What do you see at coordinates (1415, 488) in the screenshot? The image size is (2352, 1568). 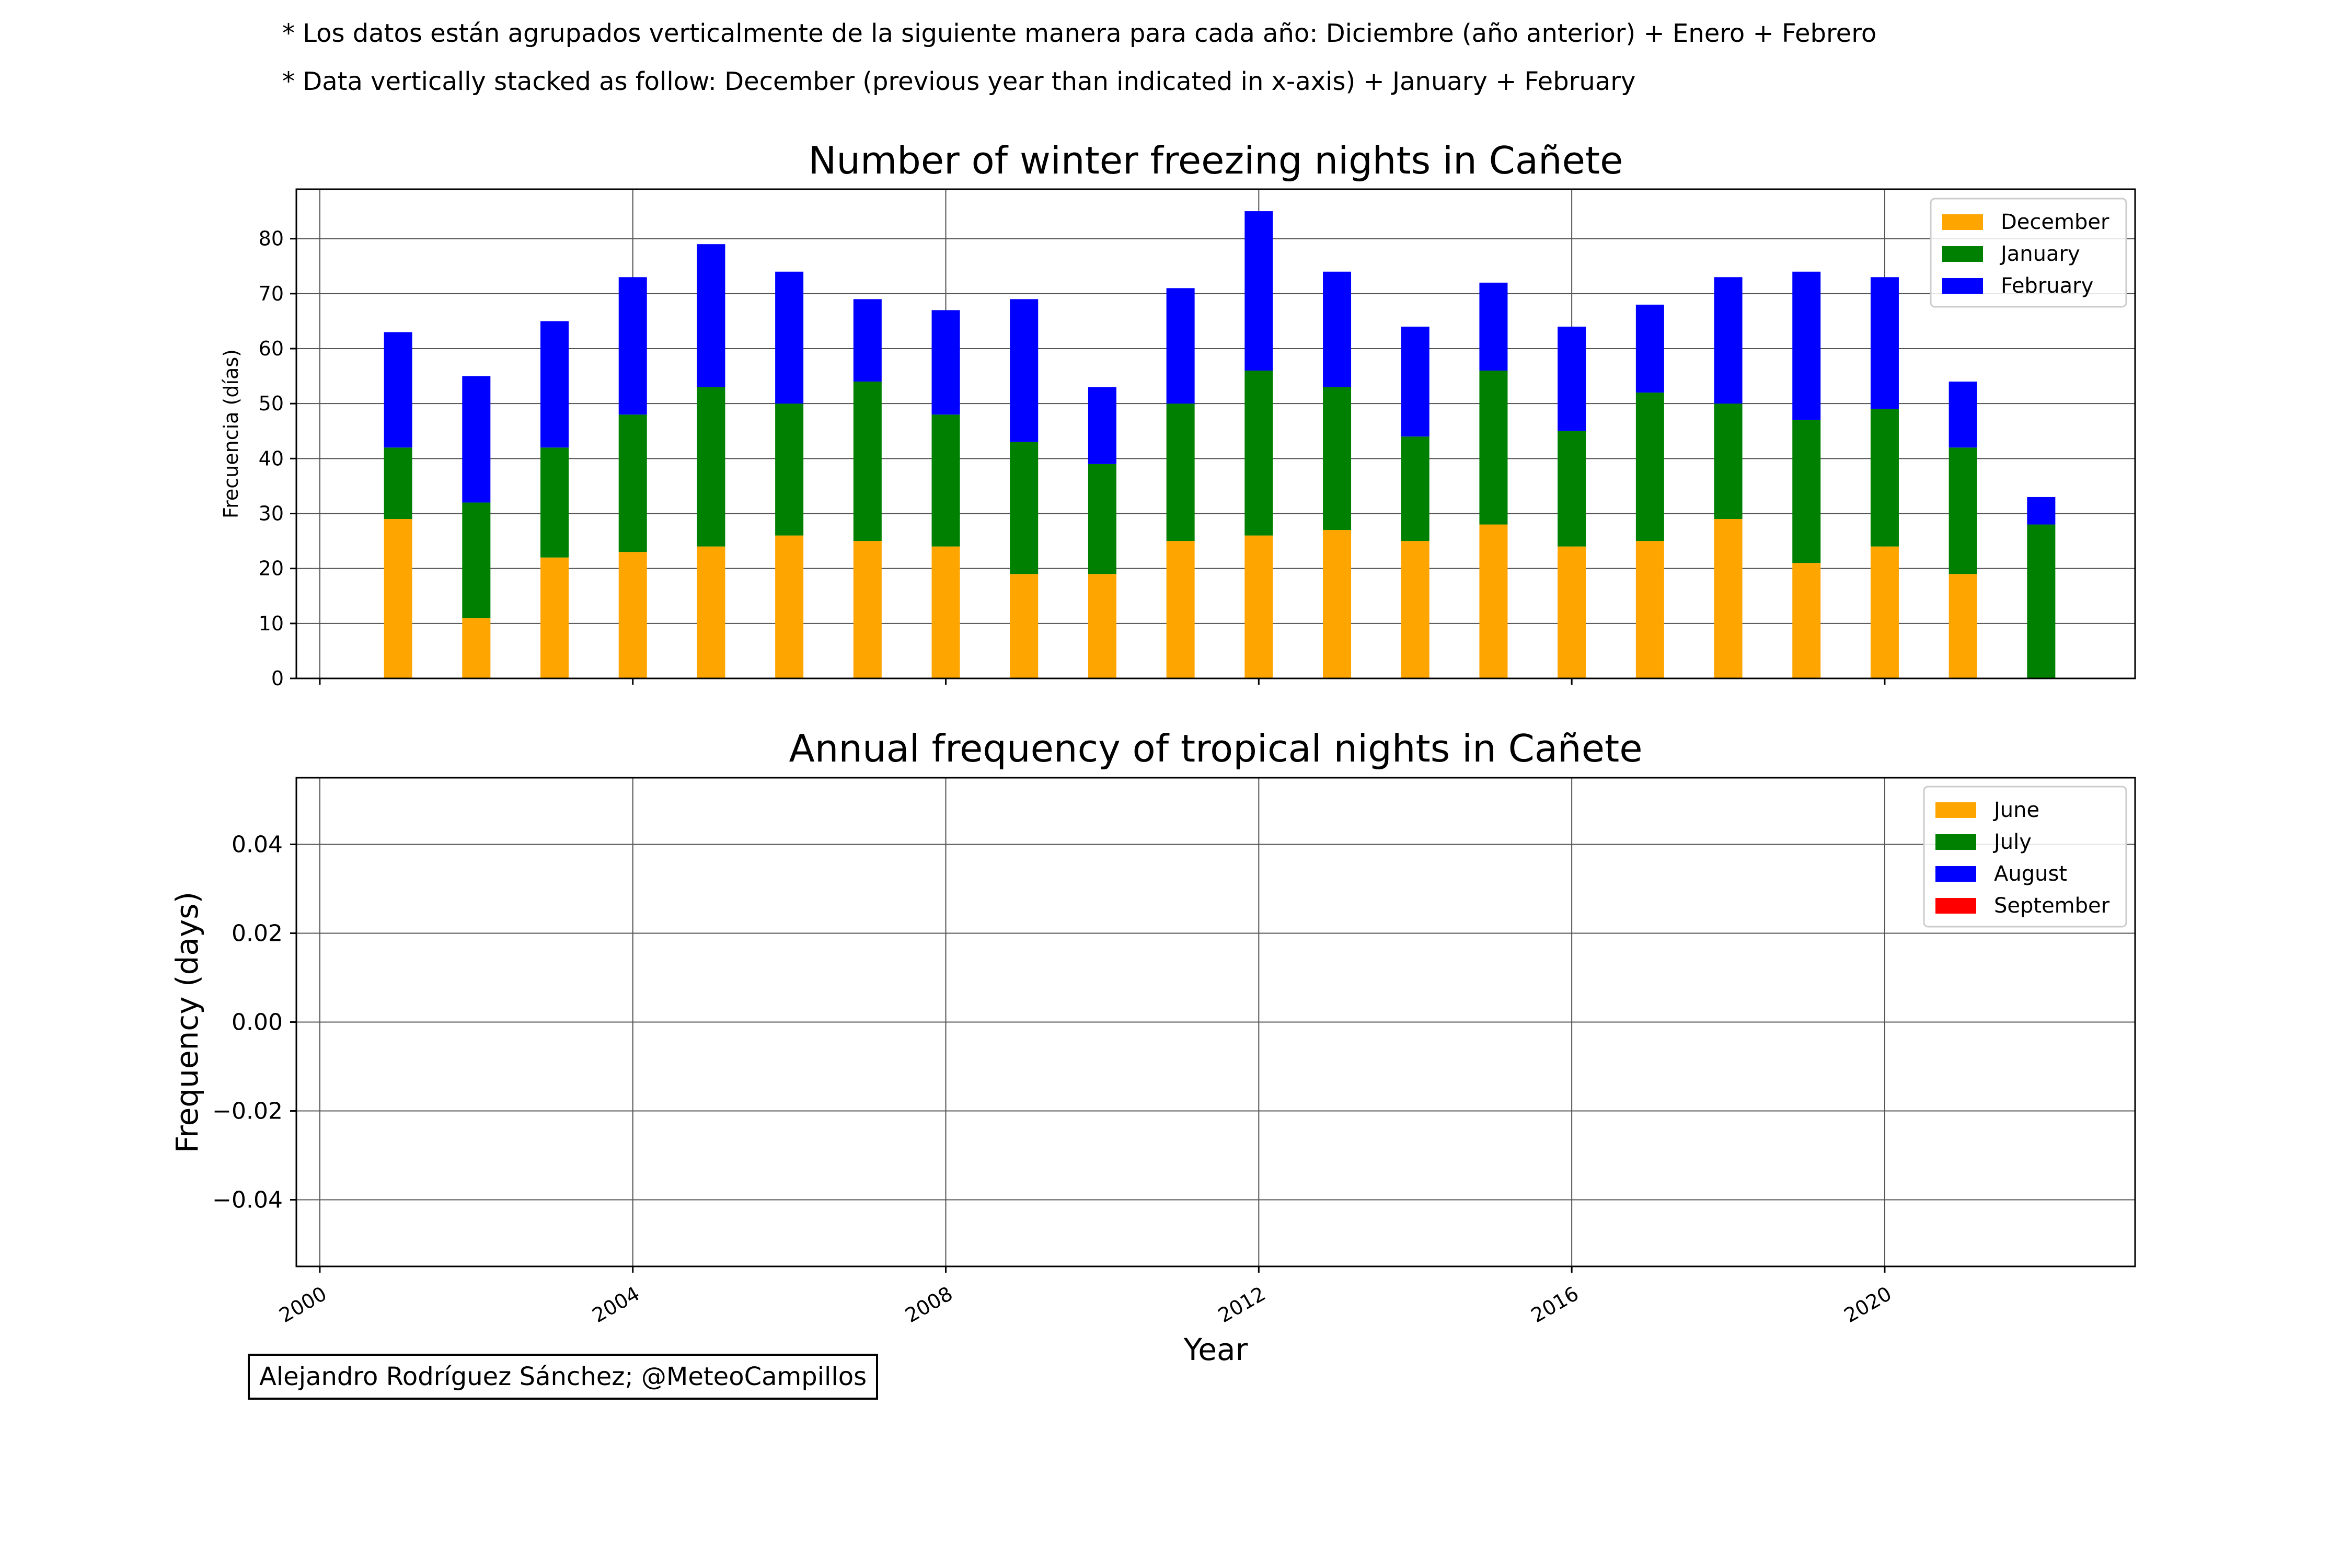 I see `bar-january-2014` at bounding box center [1415, 488].